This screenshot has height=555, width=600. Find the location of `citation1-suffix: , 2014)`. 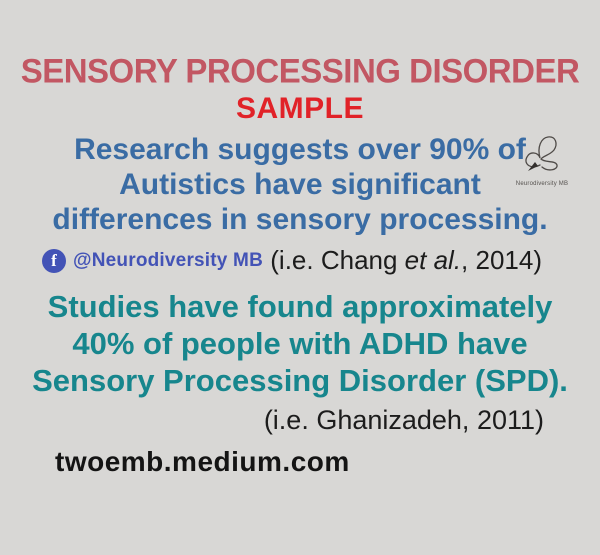

citation1-suffix: , 2014) is located at coordinates (501, 260).